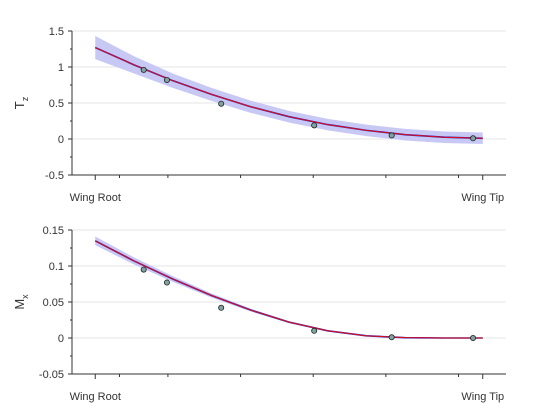  Describe the element at coordinates (25, 98) in the screenshot. I see `y-axis-label-subscript: z` at that location.